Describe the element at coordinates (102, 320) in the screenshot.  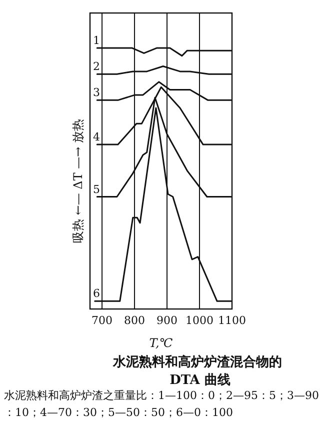
I see `x-tick-label: 700` at that location.